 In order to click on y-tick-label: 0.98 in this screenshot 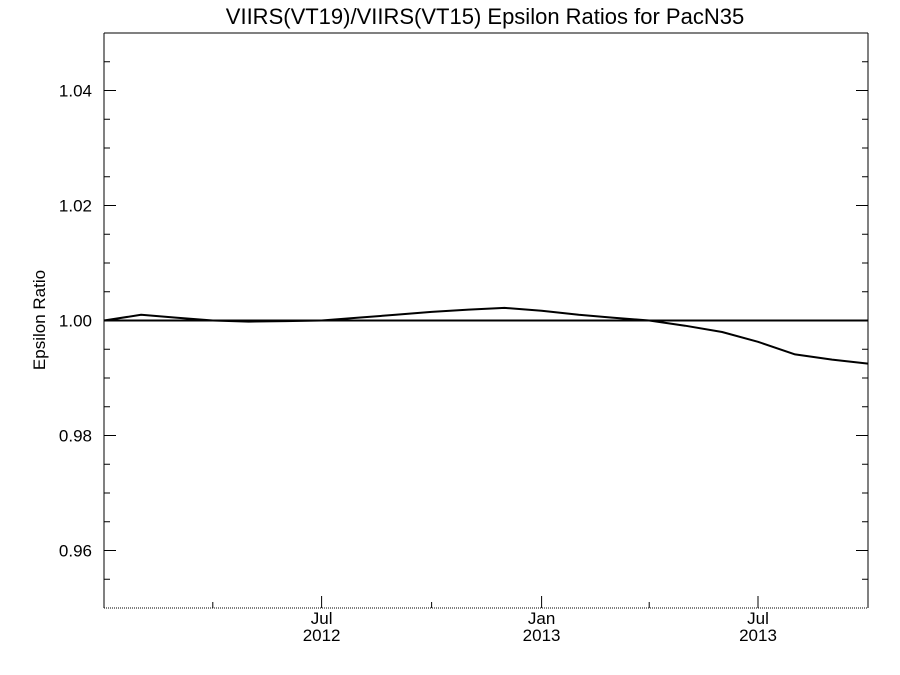, I will do `click(75, 436)`.